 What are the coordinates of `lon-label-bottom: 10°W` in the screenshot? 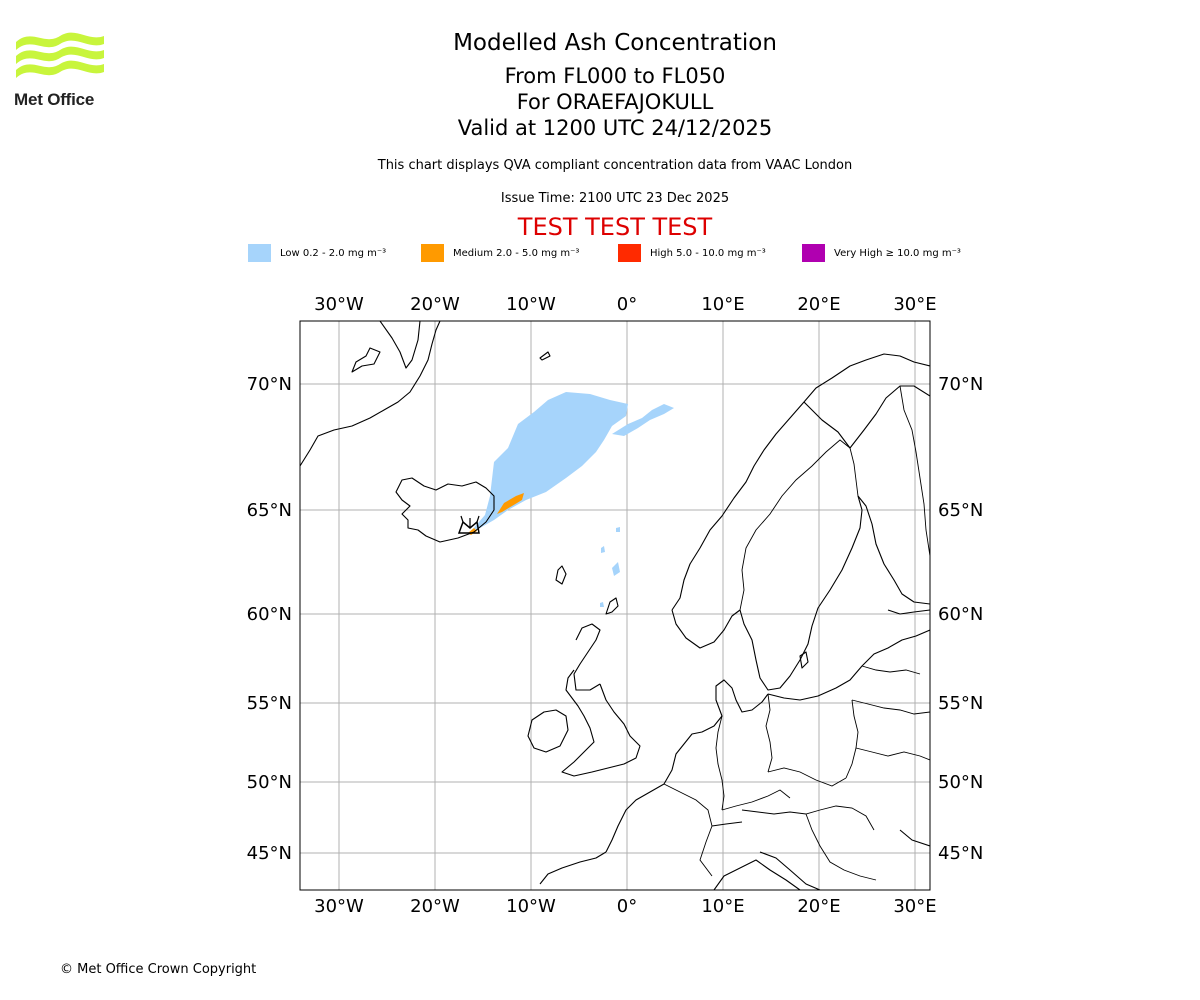 It's located at (531, 906).